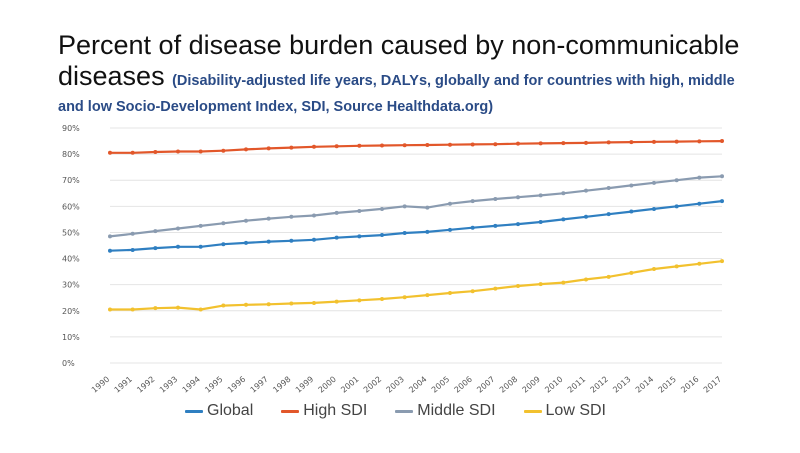 The height and width of the screenshot is (453, 800). What do you see at coordinates (324, 411) in the screenshot?
I see `legend-item-high-sdi: High SDI` at bounding box center [324, 411].